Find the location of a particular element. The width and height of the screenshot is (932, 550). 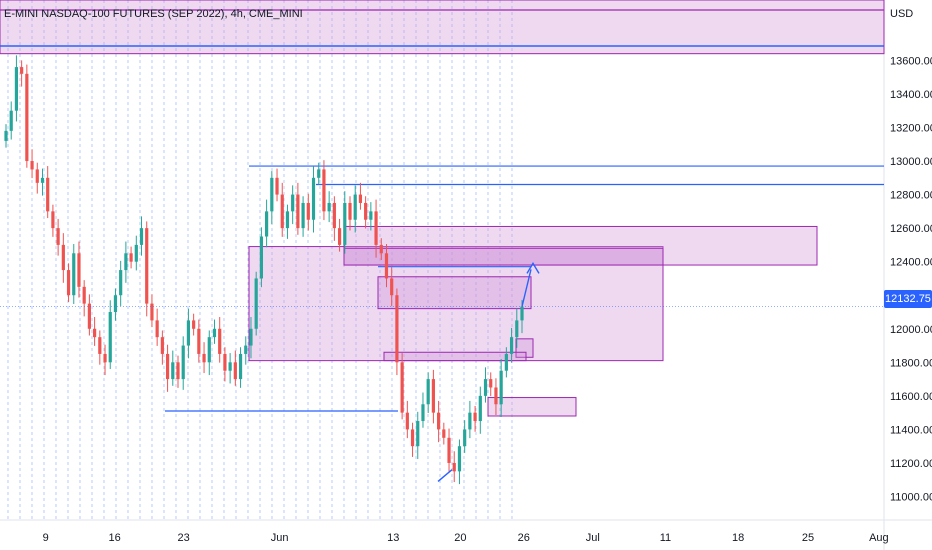

time-axis-label: 13 is located at coordinates (393, 538).